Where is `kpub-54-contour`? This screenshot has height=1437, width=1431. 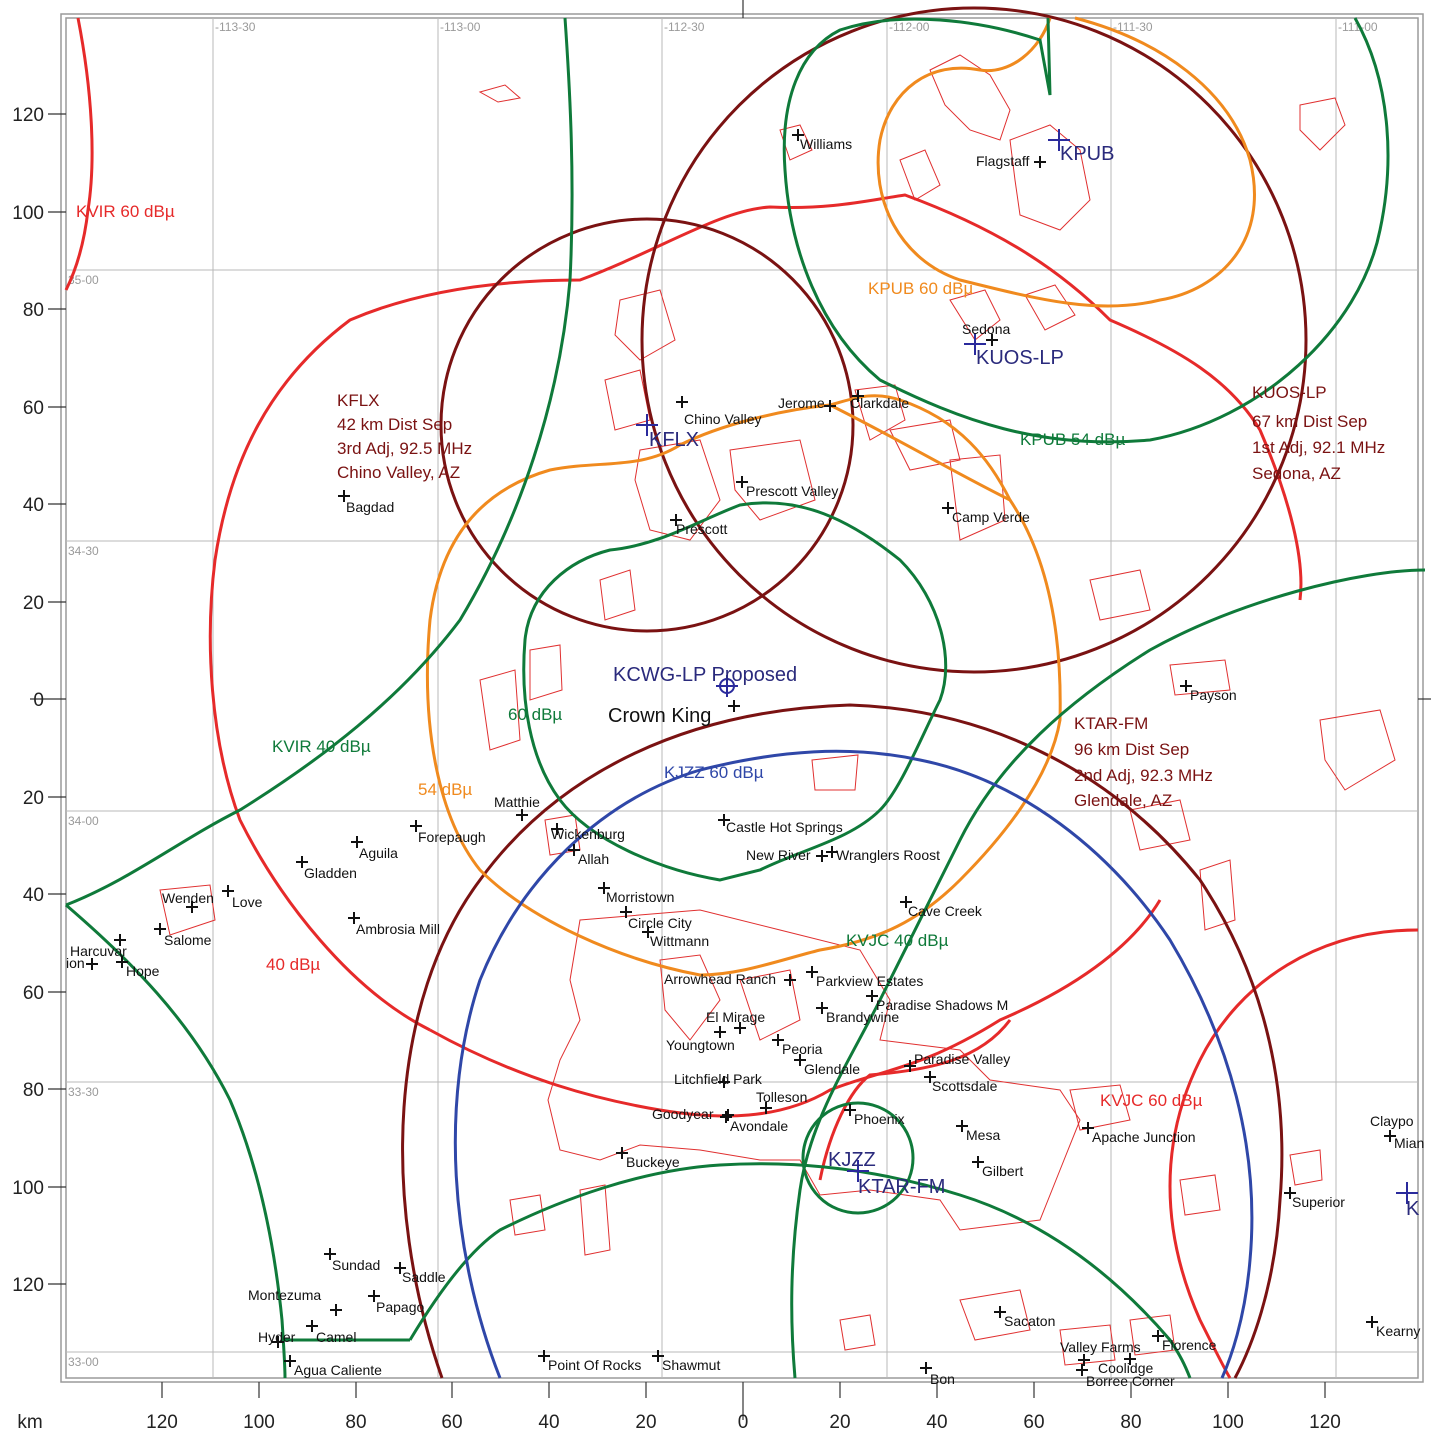
kpub-54-contour is located at coordinates (1086, 230).